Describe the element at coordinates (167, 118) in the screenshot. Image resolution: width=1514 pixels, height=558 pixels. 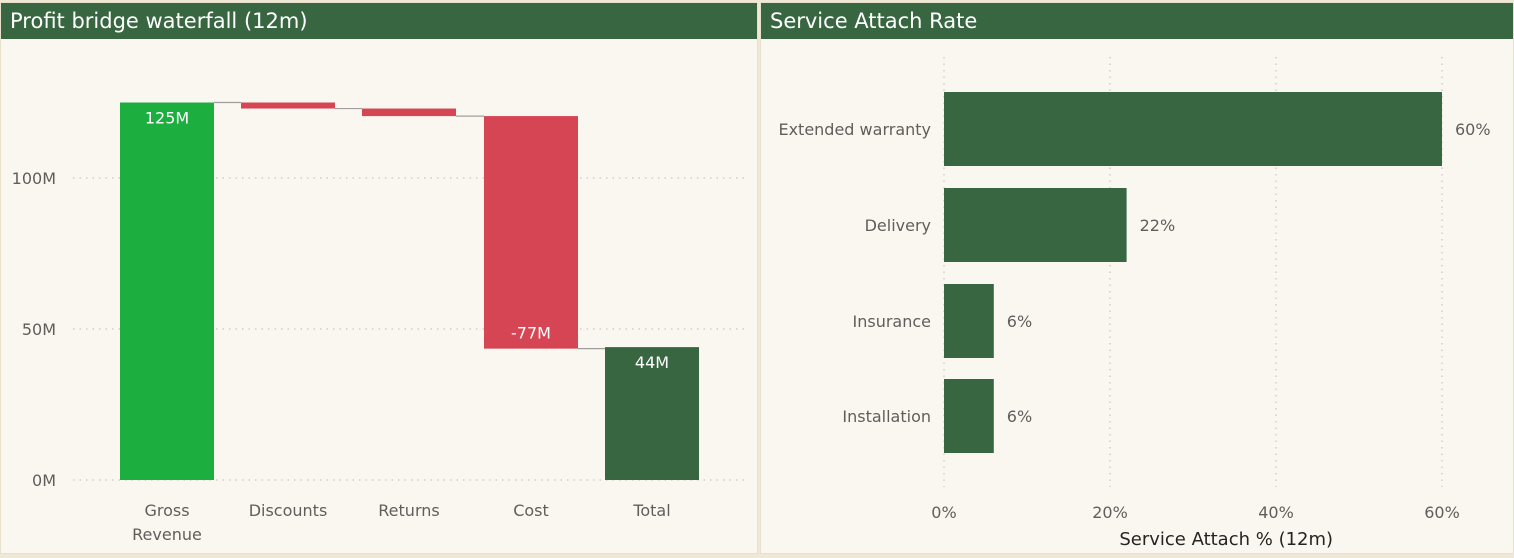
I see `waterfall-data-label: 125M` at that location.